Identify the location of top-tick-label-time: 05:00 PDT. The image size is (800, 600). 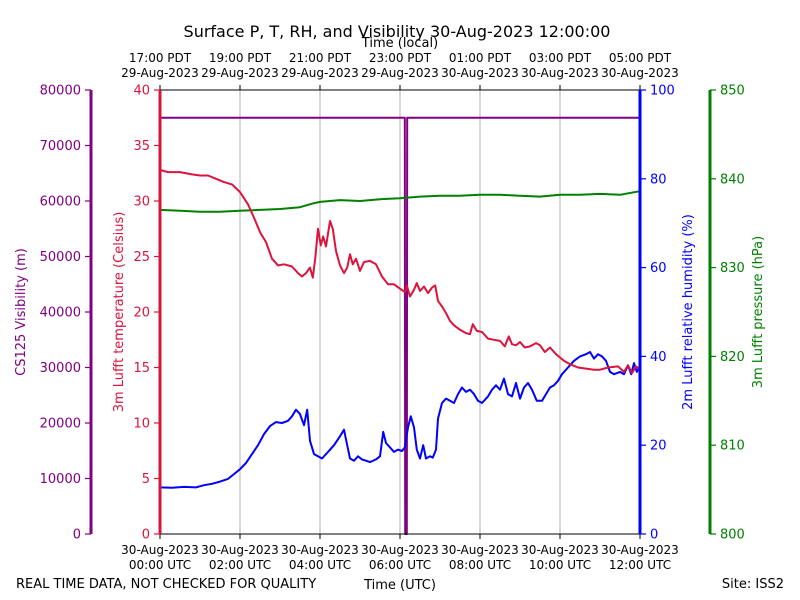
(640, 58).